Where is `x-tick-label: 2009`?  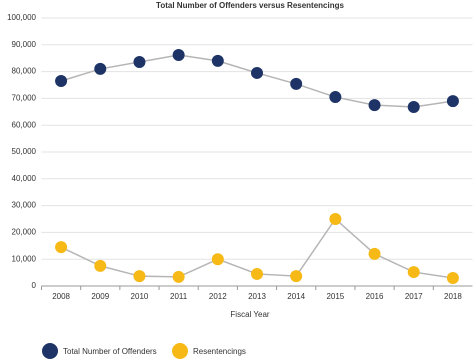
x-tick-label: 2009 is located at coordinates (100, 296).